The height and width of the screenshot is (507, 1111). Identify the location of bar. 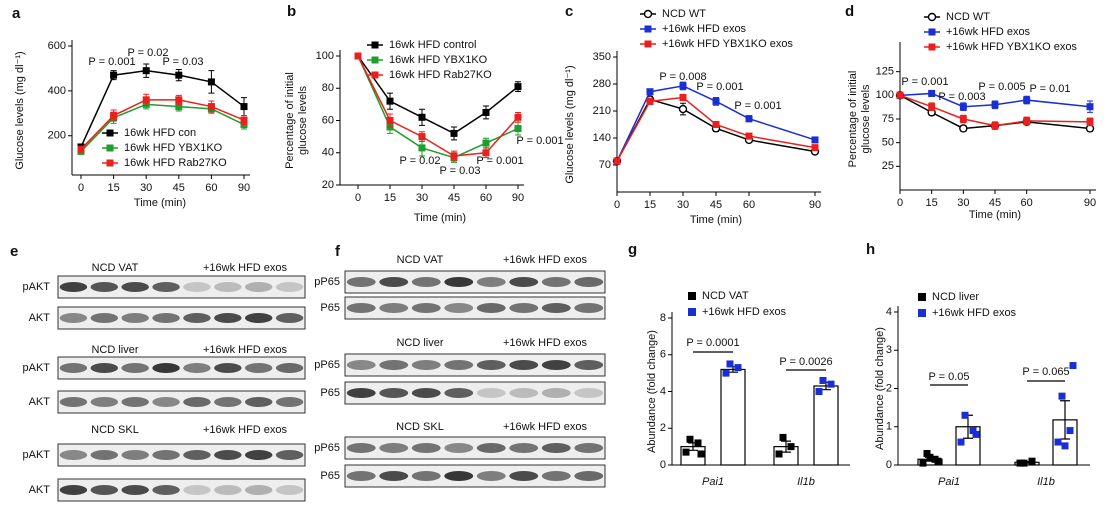
(733, 417).